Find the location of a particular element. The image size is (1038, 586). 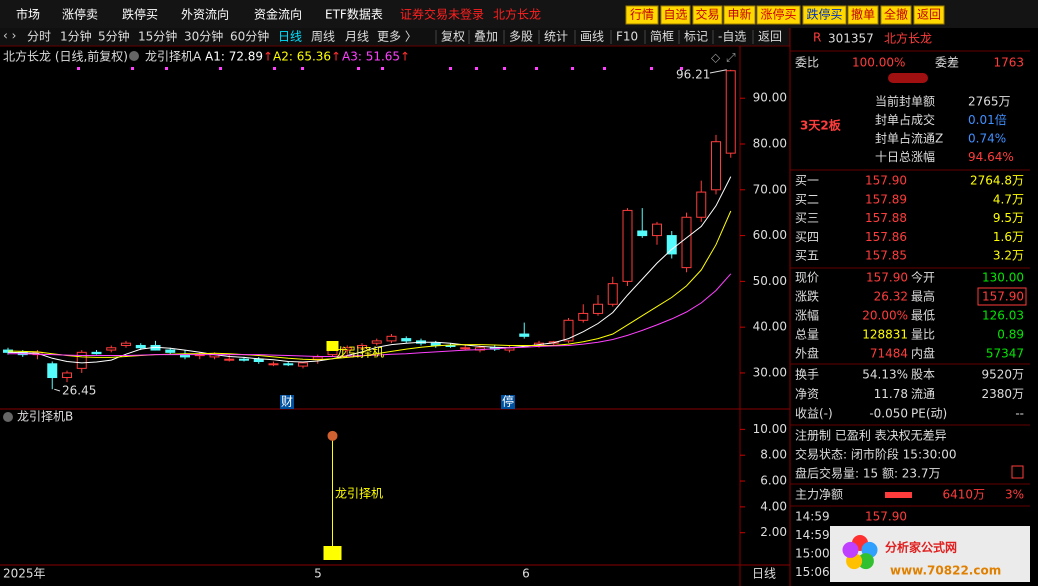

menu-item: 市场 is located at coordinates (28, 14).